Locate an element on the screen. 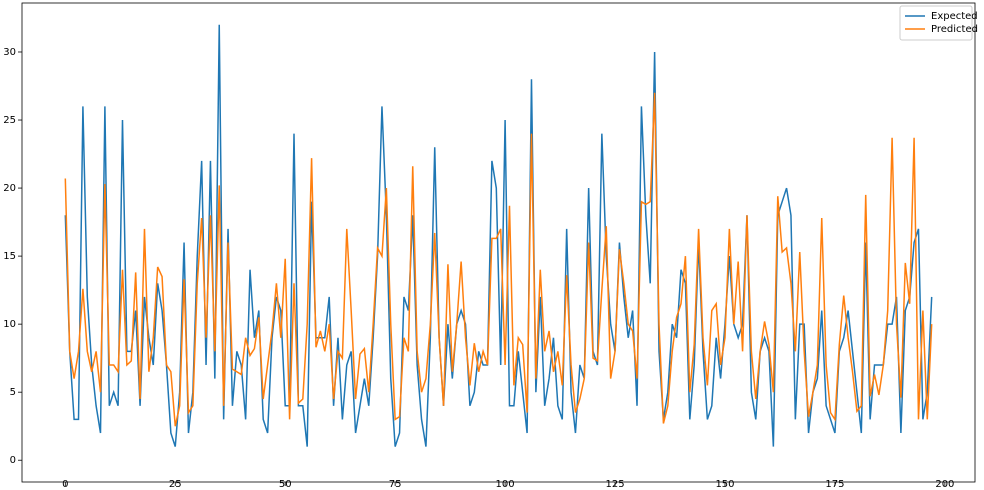  x-tick-label: 0 is located at coordinates (65, 484).